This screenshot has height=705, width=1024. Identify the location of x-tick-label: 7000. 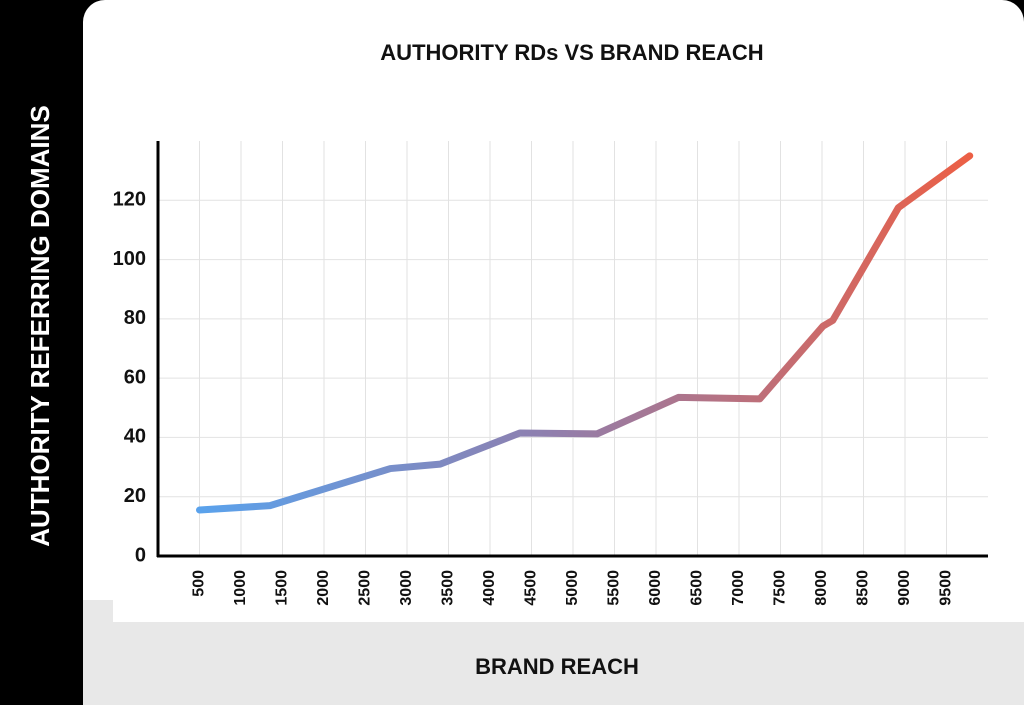
(738, 588).